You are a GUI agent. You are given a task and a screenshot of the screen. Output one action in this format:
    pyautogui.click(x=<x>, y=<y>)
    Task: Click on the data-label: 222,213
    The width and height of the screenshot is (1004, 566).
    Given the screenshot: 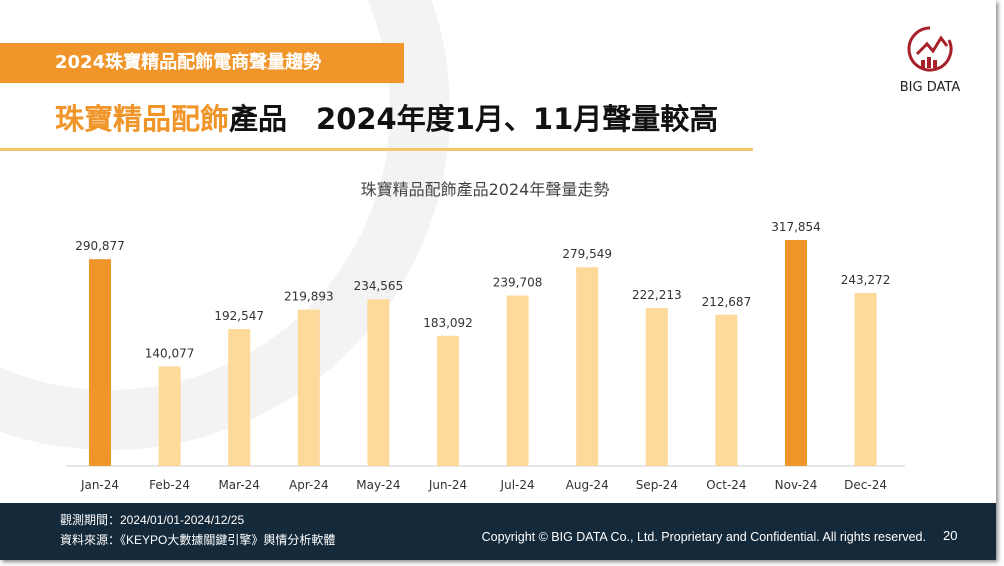 What is the action you would take?
    pyautogui.click(x=657, y=295)
    